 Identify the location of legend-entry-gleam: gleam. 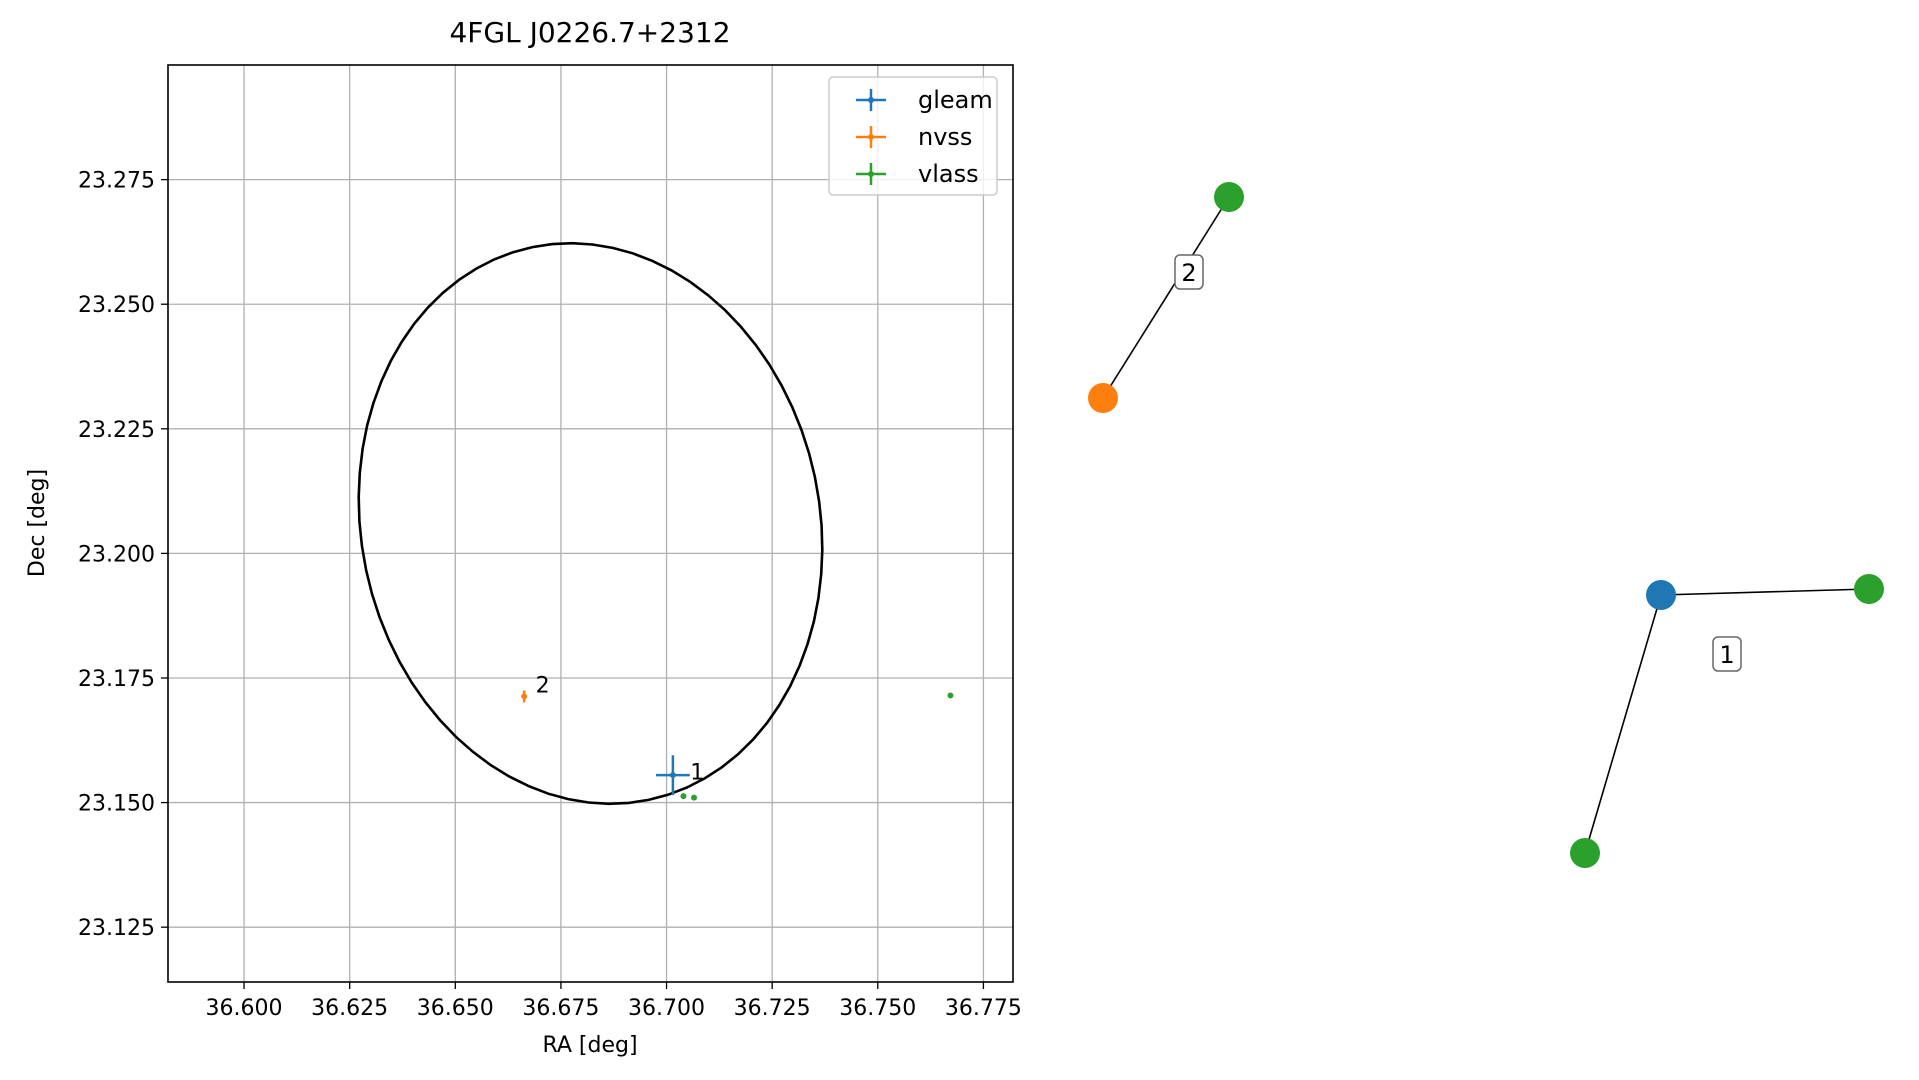
(924, 100).